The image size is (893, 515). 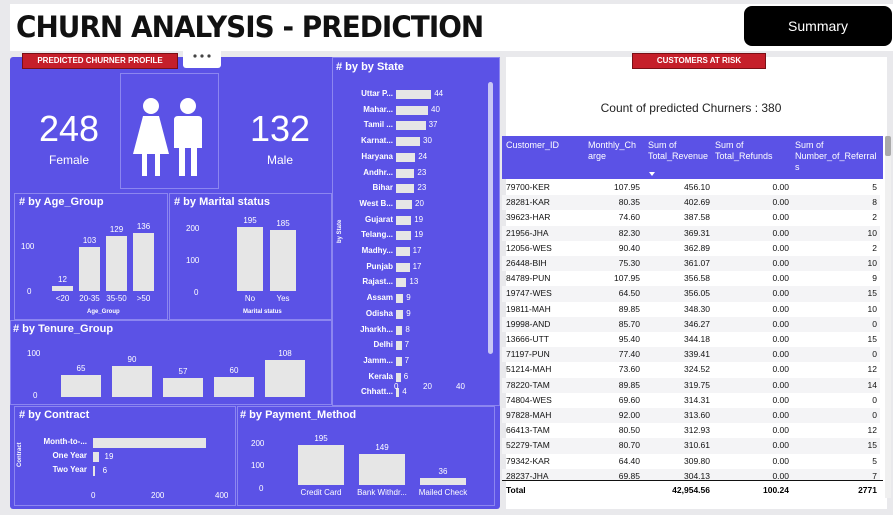 What do you see at coordinates (691, 430) in the screenshot?
I see `table-row: 66413-TAM 80.50 312.93 0.00 12` at bounding box center [691, 430].